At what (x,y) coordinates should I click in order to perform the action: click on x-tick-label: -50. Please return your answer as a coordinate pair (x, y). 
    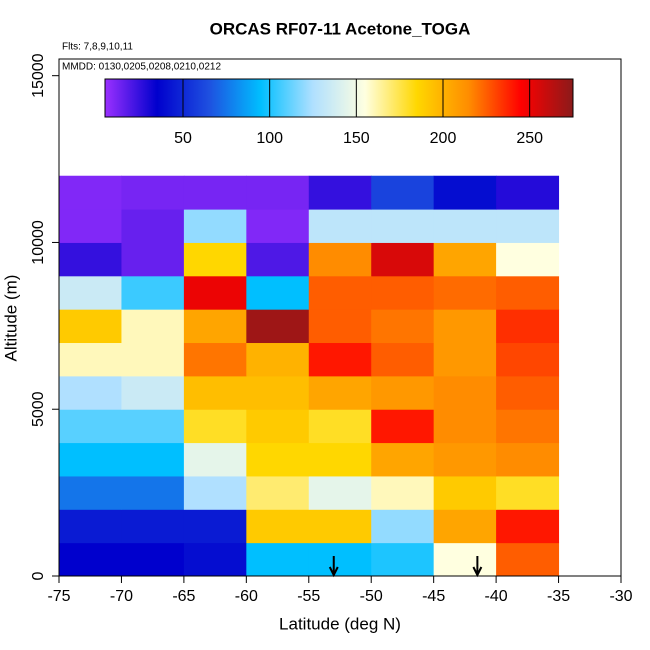
    Looking at the image, I should click on (371, 596).